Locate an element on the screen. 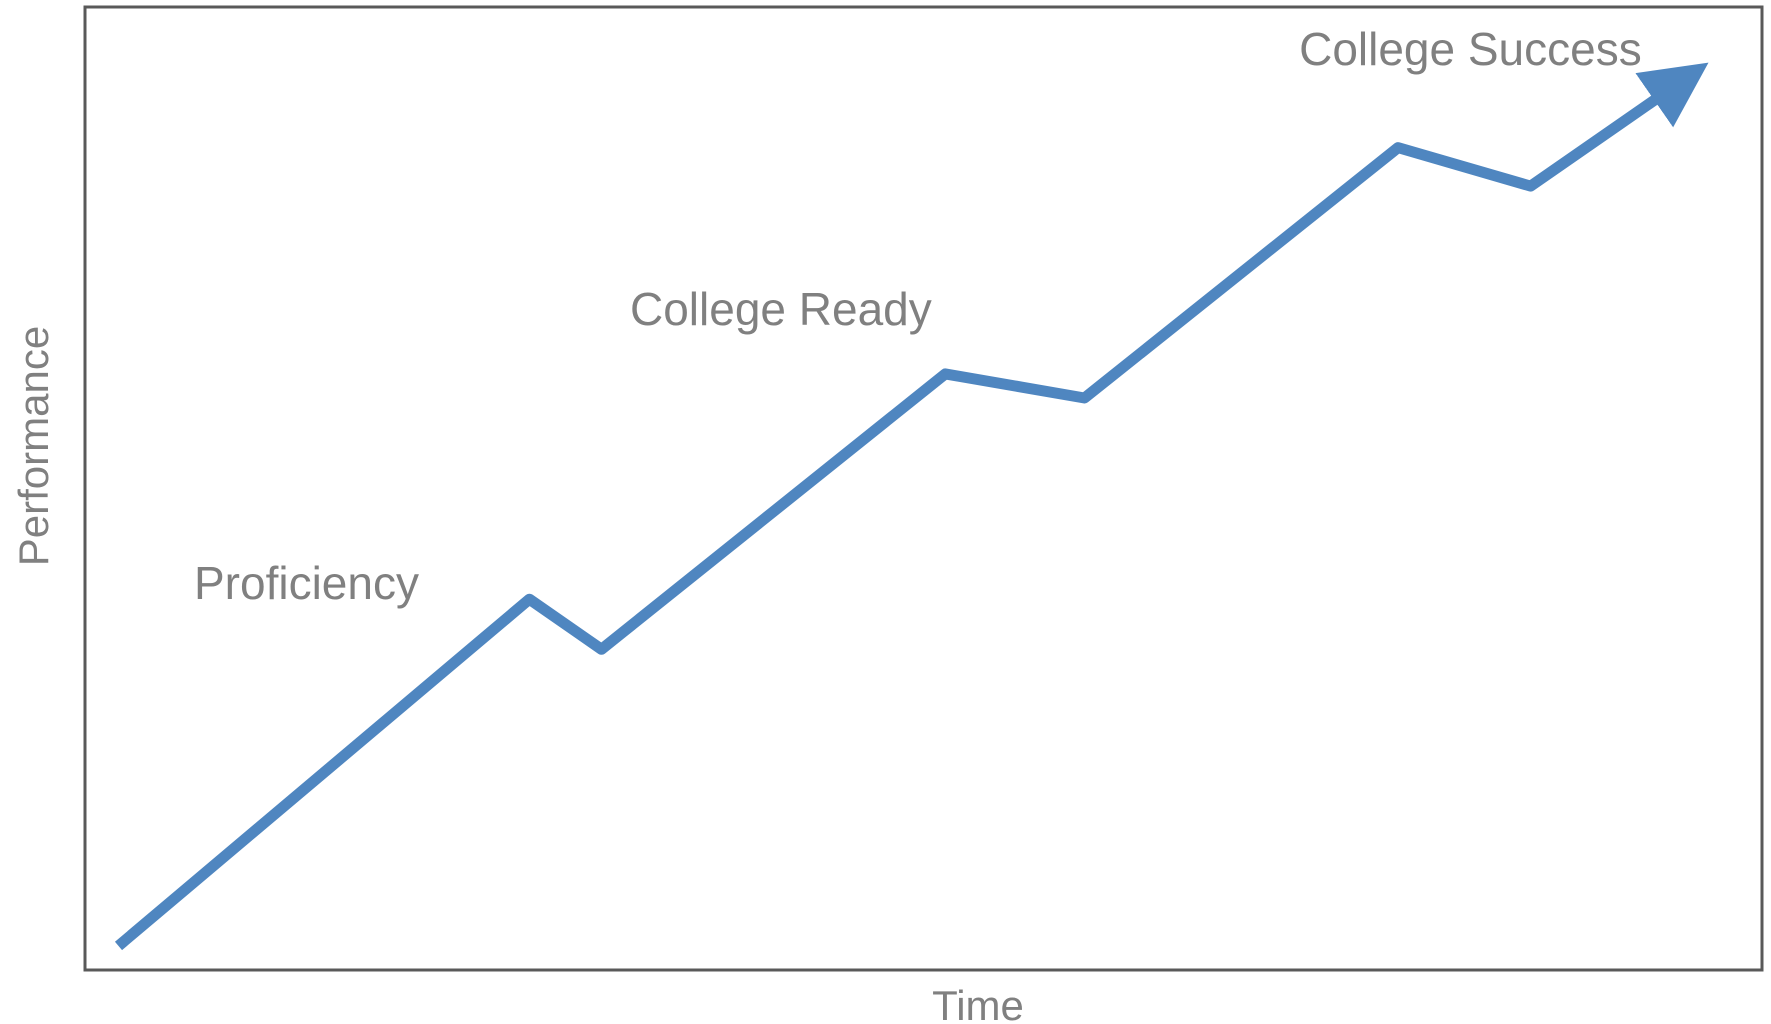 This screenshot has height=1024, width=1771. x-axis-label: Time is located at coordinates (978, 1003).